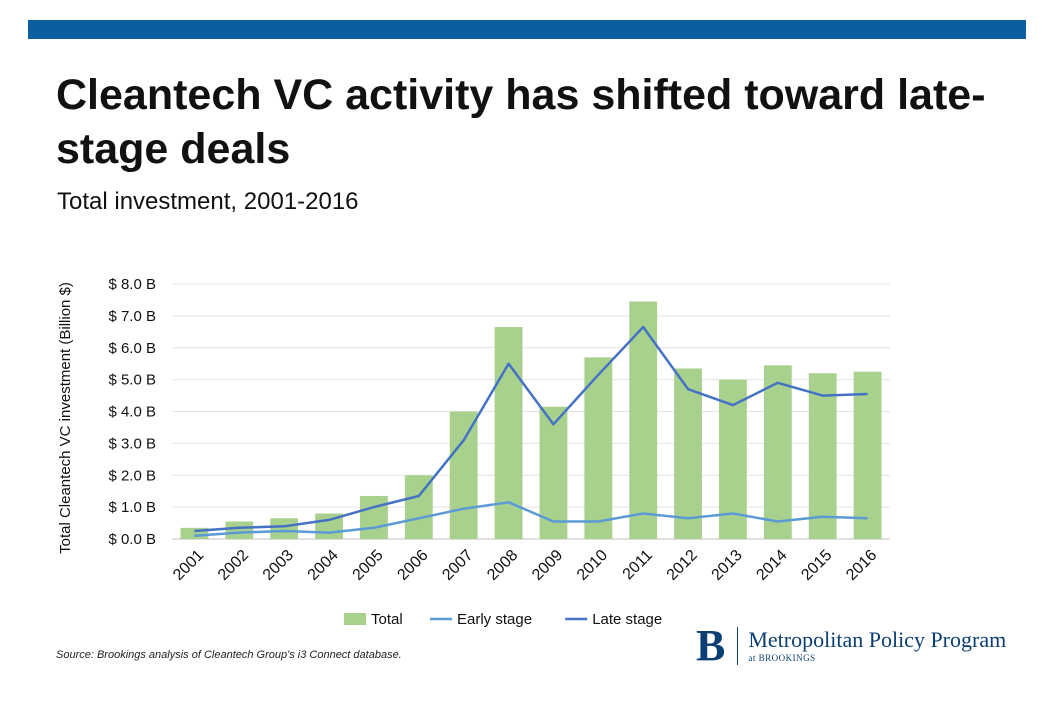 The width and height of the screenshot is (1054, 704). What do you see at coordinates (527, 29) in the screenshot?
I see `header-accent-bar` at bounding box center [527, 29].